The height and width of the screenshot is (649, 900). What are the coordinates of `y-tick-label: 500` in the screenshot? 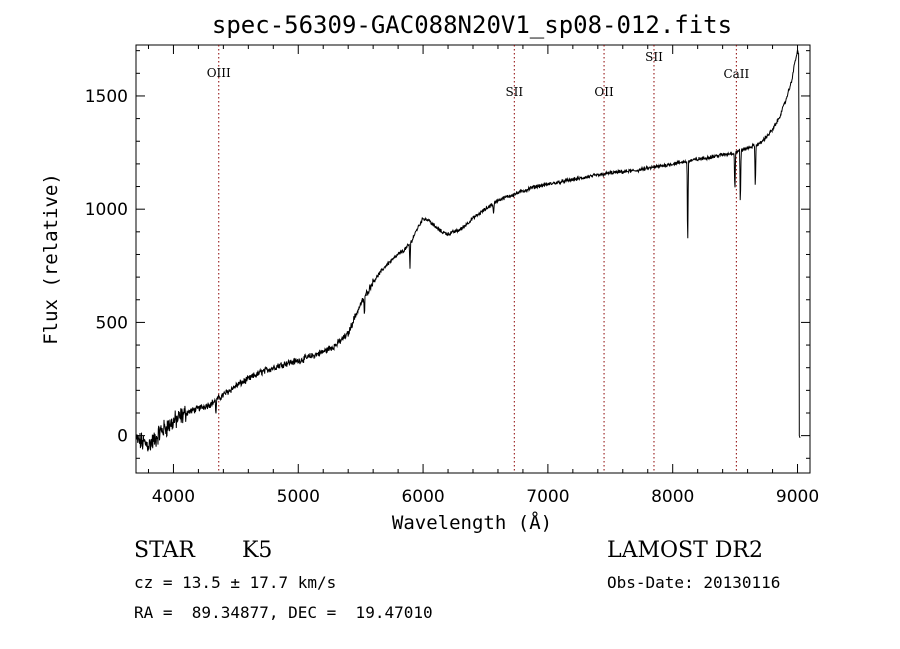 It's located at (112, 323).